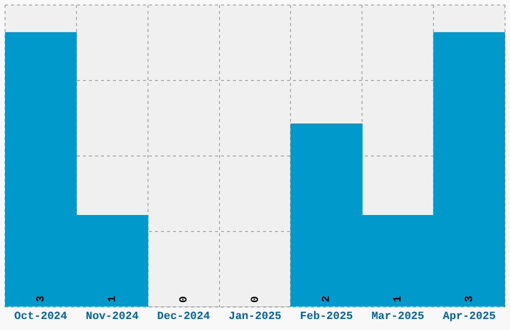  What do you see at coordinates (327, 299) in the screenshot?
I see `data-label: 2` at bounding box center [327, 299].